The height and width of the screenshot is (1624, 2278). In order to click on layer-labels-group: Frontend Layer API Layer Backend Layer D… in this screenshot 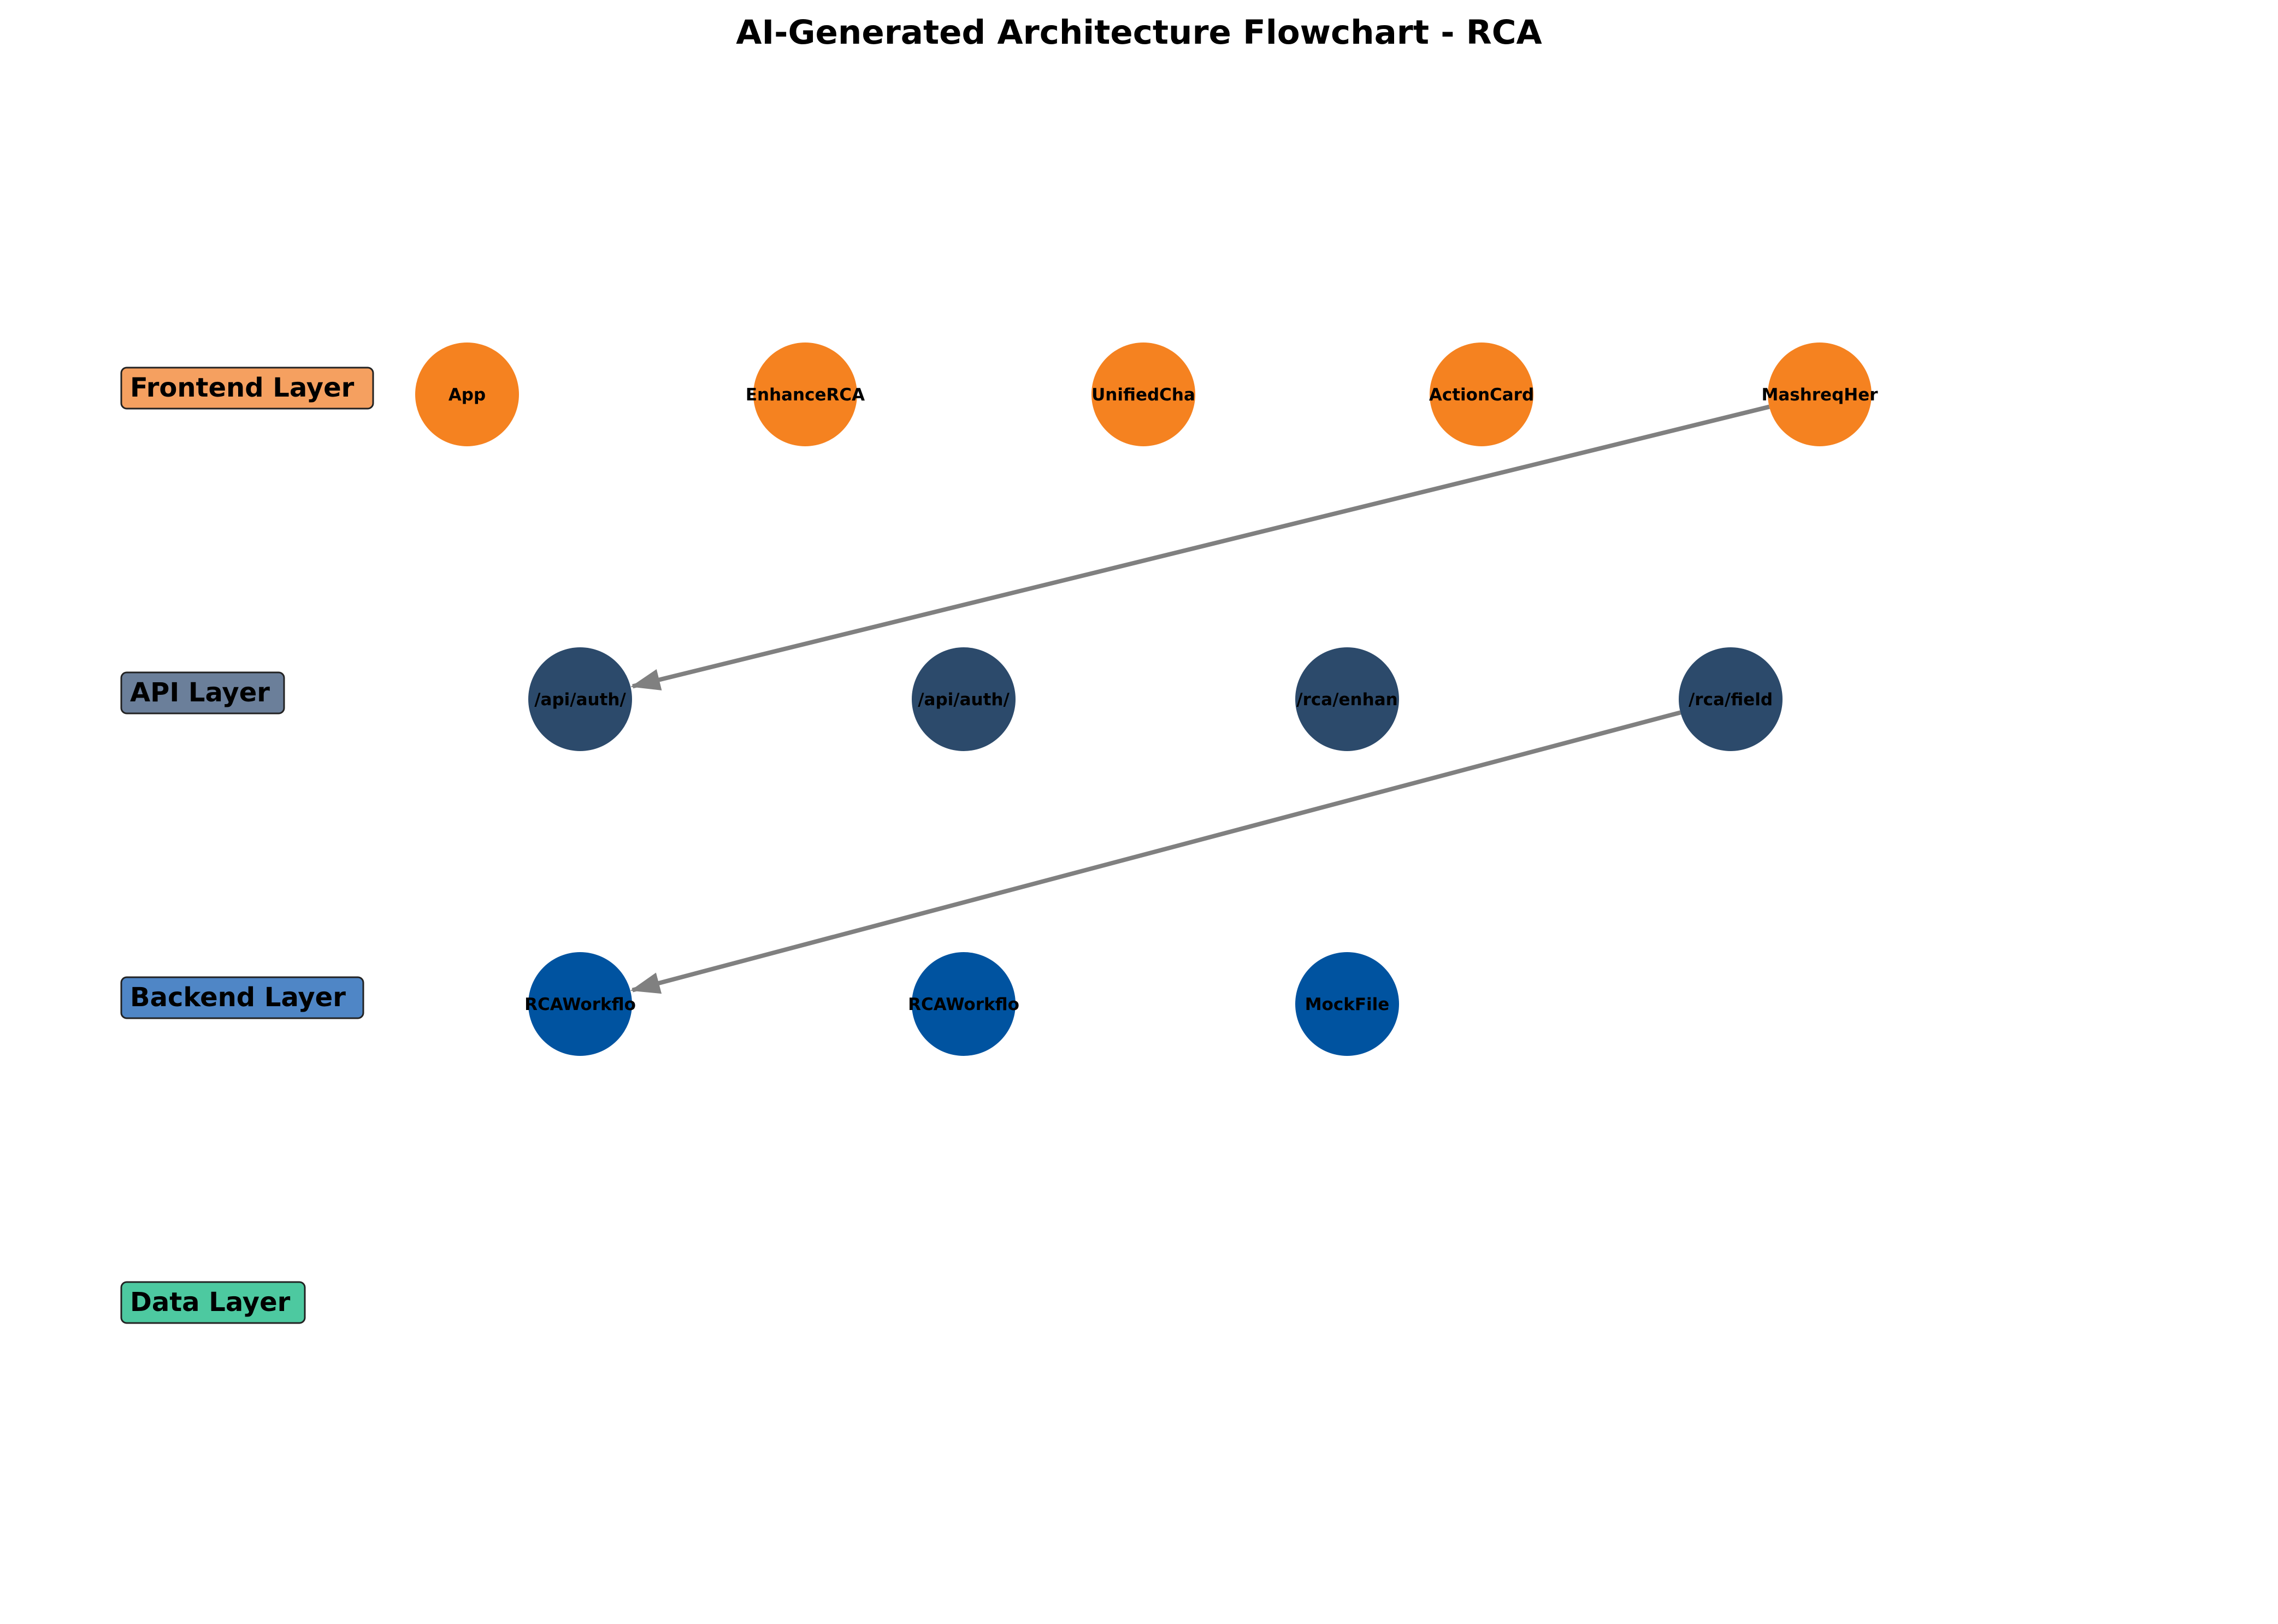, I will do `click(247, 845)`.